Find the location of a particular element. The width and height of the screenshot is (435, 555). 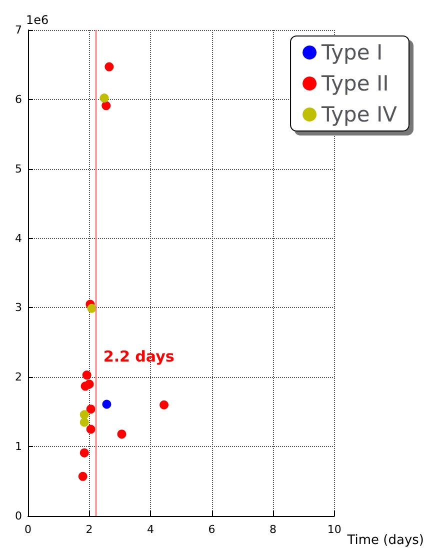

x-tick-label: 2 is located at coordinates (89, 529).